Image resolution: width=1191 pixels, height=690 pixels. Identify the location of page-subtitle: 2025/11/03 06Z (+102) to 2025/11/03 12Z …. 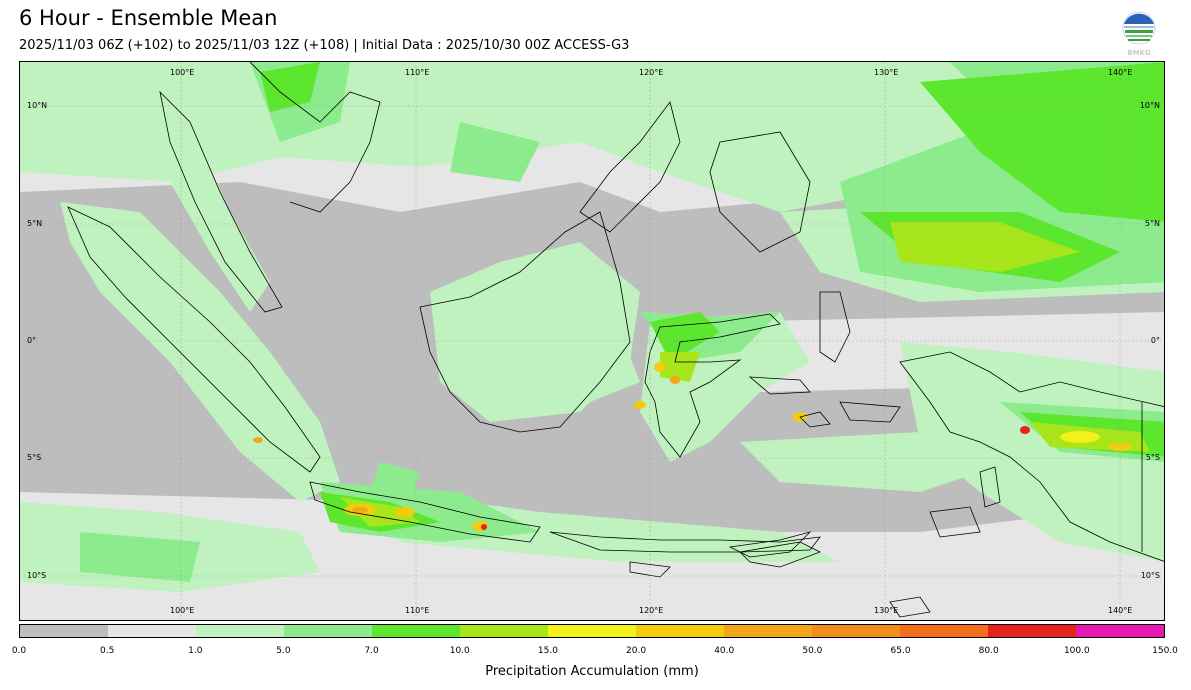
(324, 45).